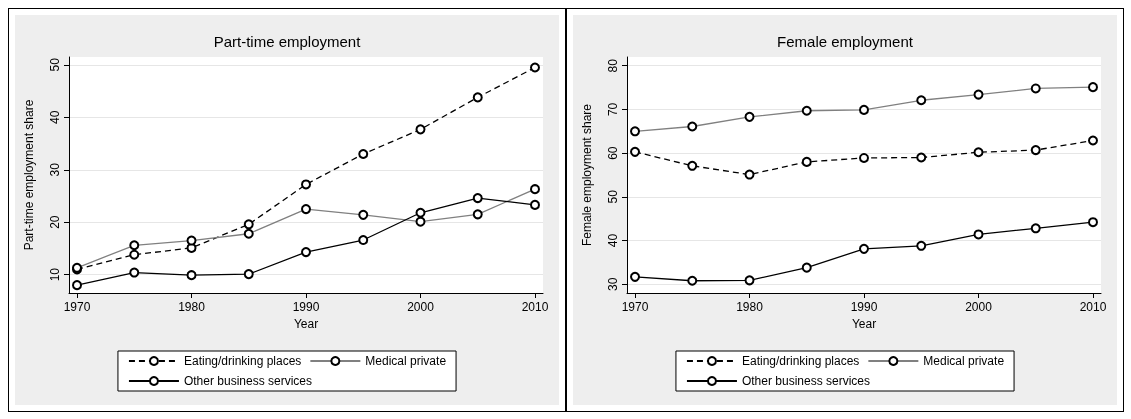 The height and width of the screenshot is (419, 1131). Describe the element at coordinates (587, 175) in the screenshot. I see `y-axis-title: Female employment share` at that location.